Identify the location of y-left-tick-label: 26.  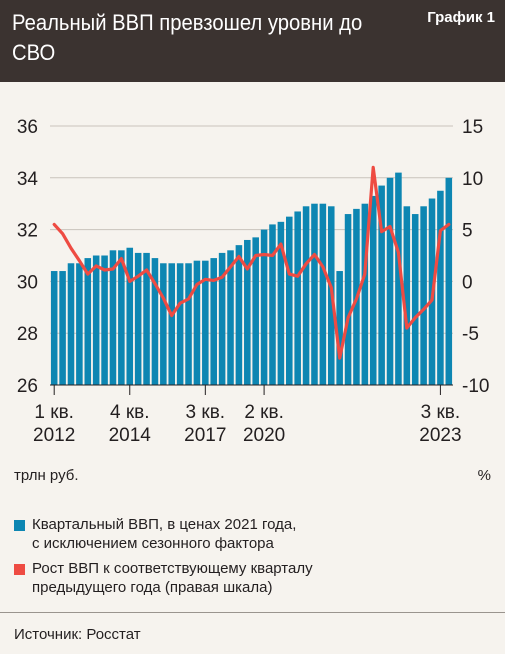
(27, 386).